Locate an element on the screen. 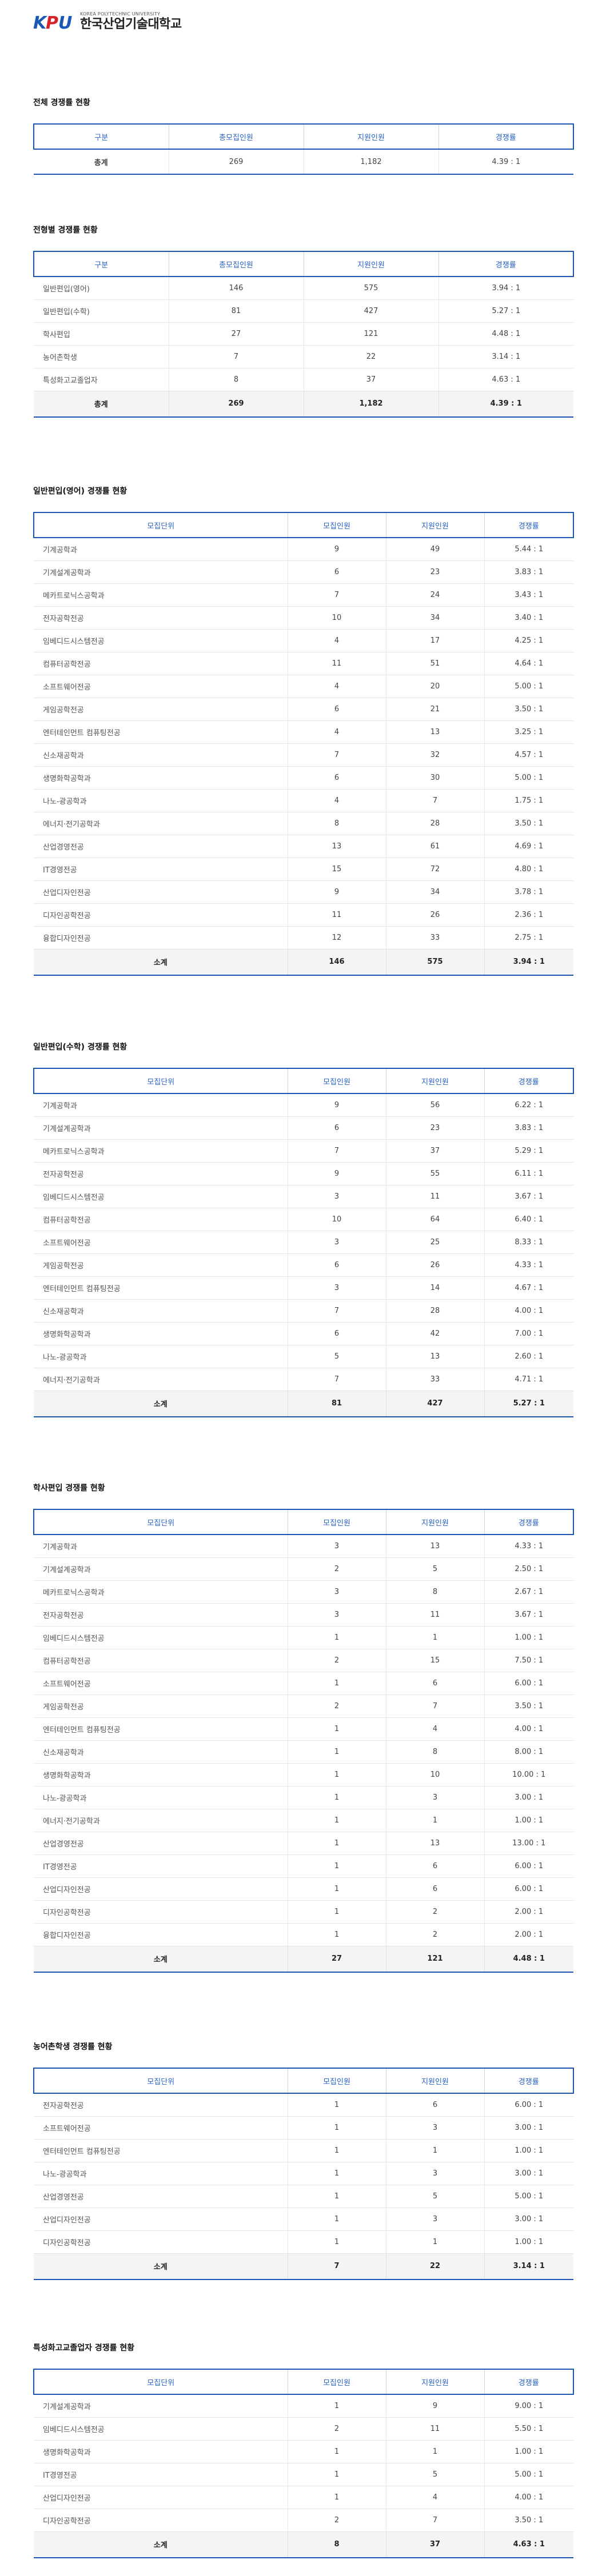  total-cell: 22 is located at coordinates (435, 2266).